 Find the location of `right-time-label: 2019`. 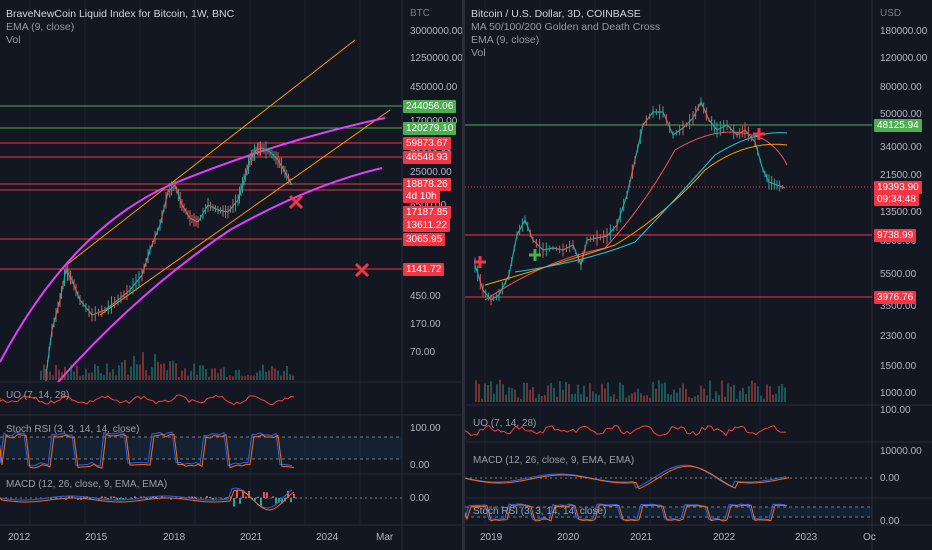

right-time-label: 2019 is located at coordinates (491, 537).